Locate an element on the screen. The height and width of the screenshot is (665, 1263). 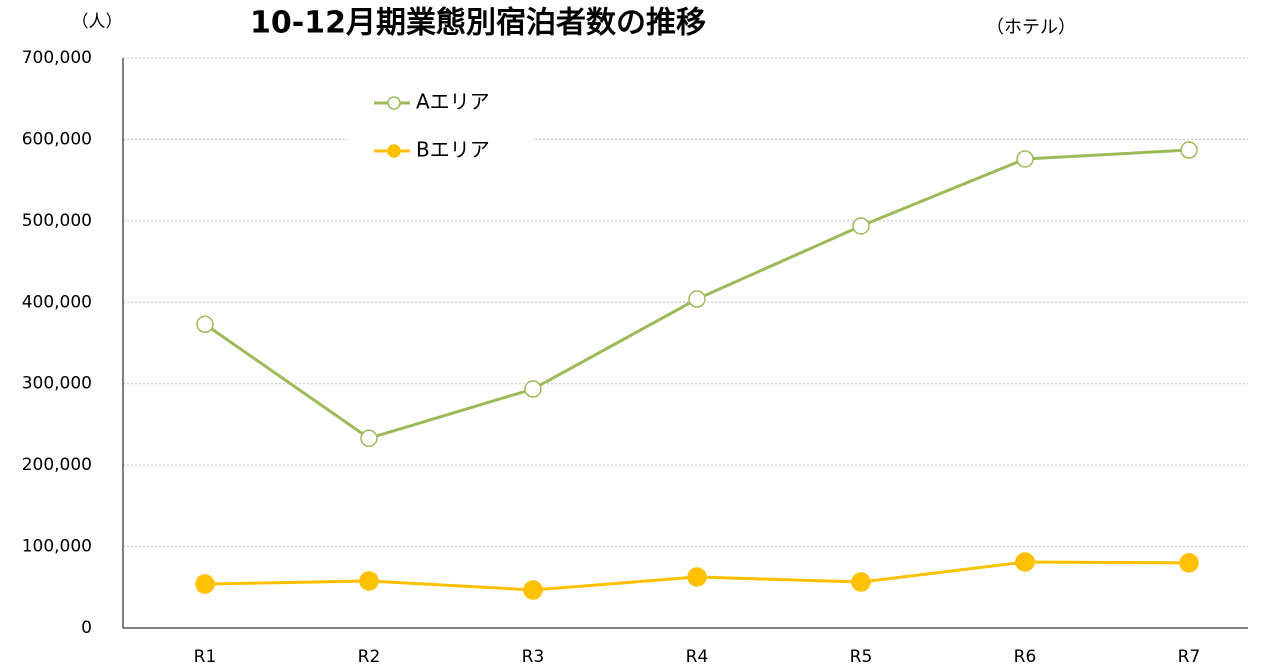
chart-title: 10-12月期業態別宿泊者数の推移 is located at coordinates (478, 23).